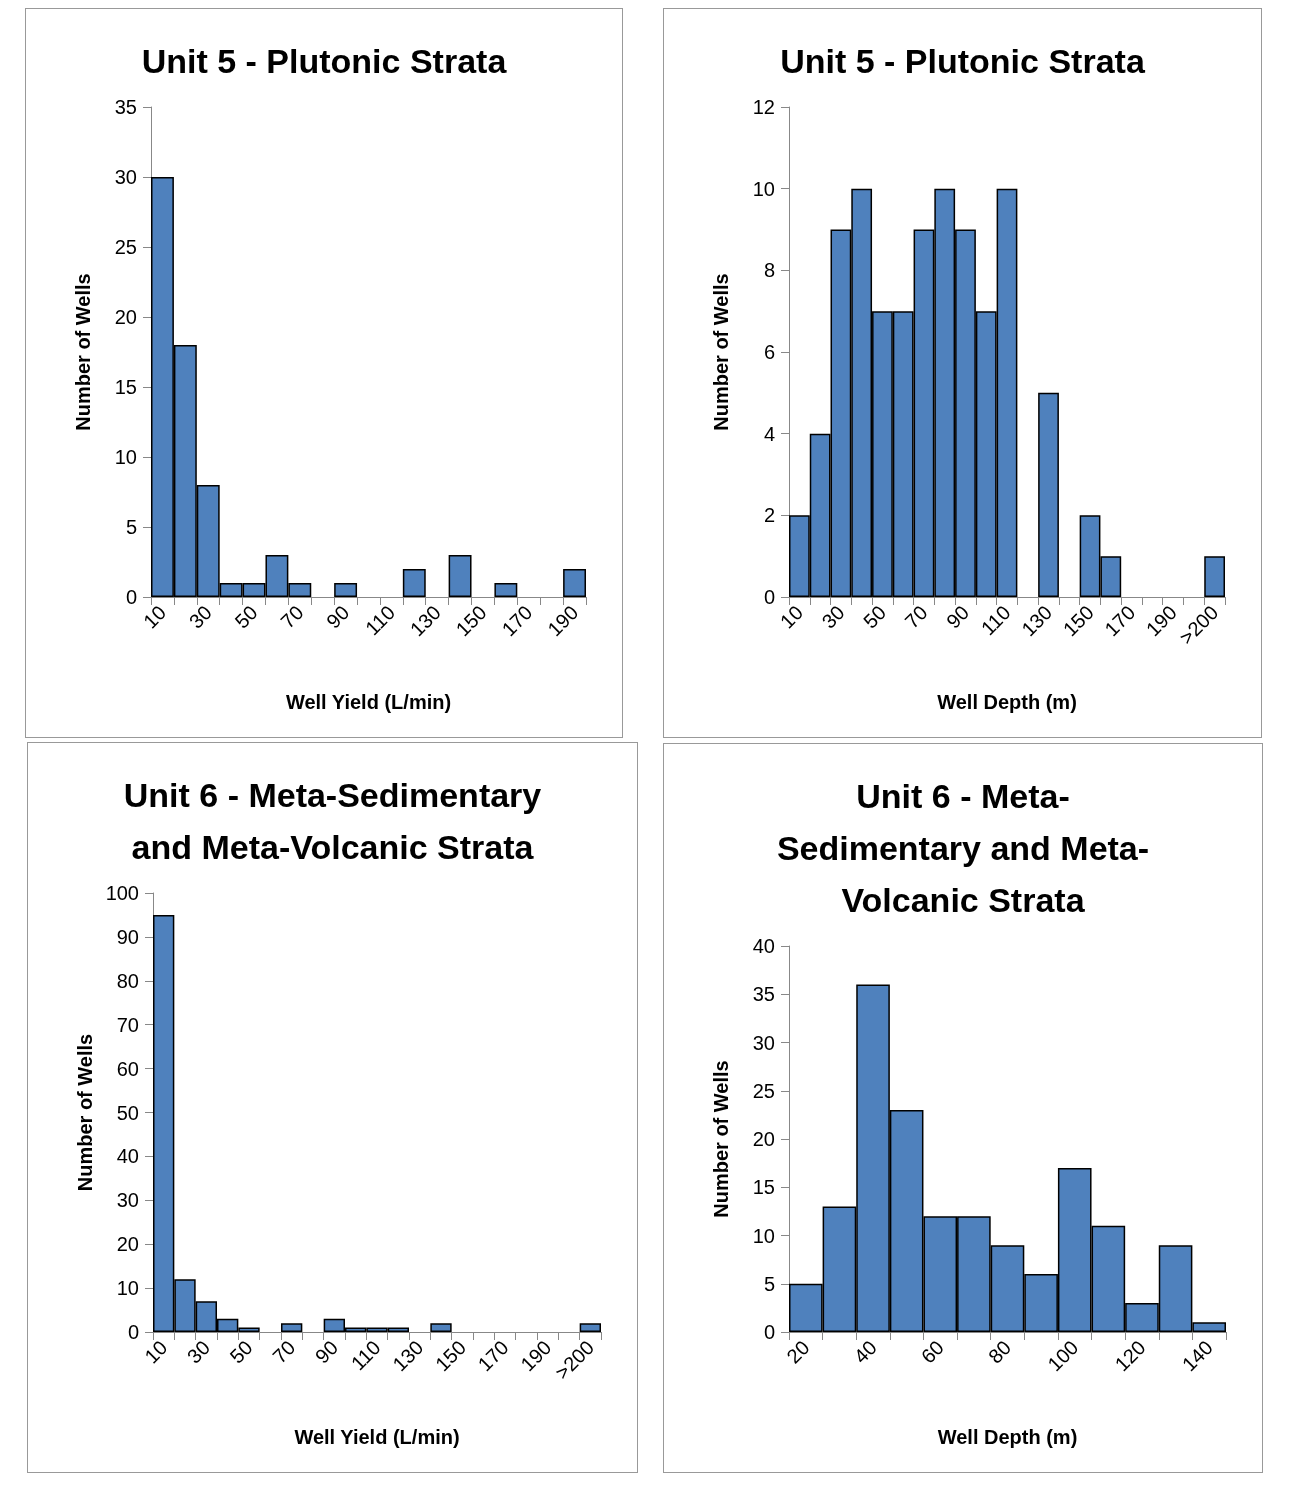  What do you see at coordinates (127, 1068) in the screenshot?
I see `y-tick-label: 60` at bounding box center [127, 1068].